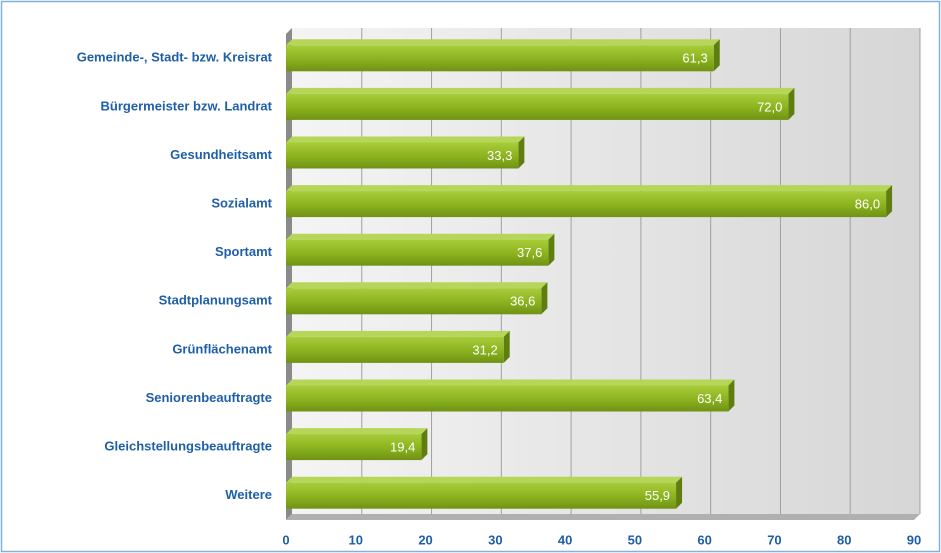 This screenshot has height=553, width=941. Describe the element at coordinates (844, 539) in the screenshot. I see `x-tick-label: 80` at that location.